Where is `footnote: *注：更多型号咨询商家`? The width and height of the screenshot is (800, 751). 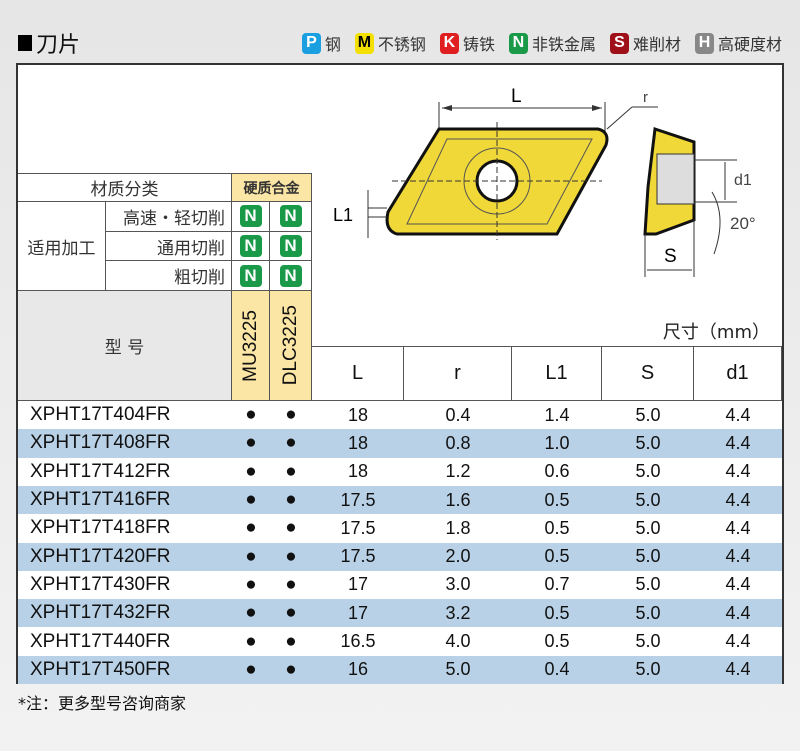
footnote: *注：更多型号咨询商家 is located at coordinates (102, 703).